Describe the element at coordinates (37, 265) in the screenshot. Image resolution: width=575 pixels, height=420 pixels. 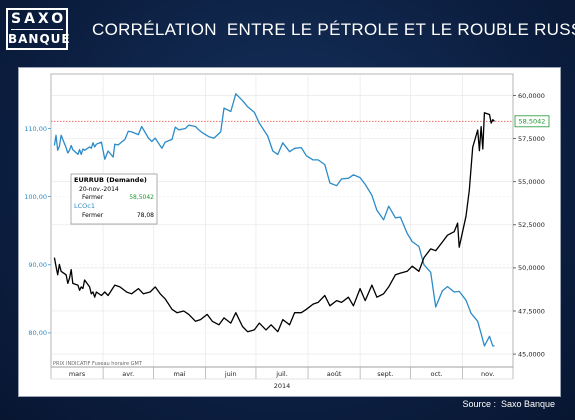
I see `y-left-tick-label: 90,00` at that location.